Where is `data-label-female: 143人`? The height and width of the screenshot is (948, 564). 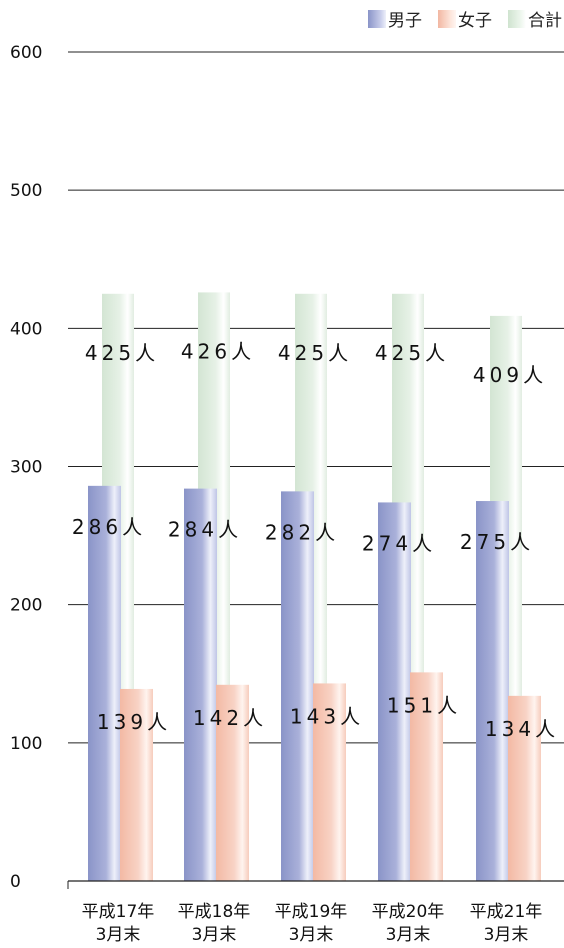
data-label-female: 143人 is located at coordinates (327, 716).